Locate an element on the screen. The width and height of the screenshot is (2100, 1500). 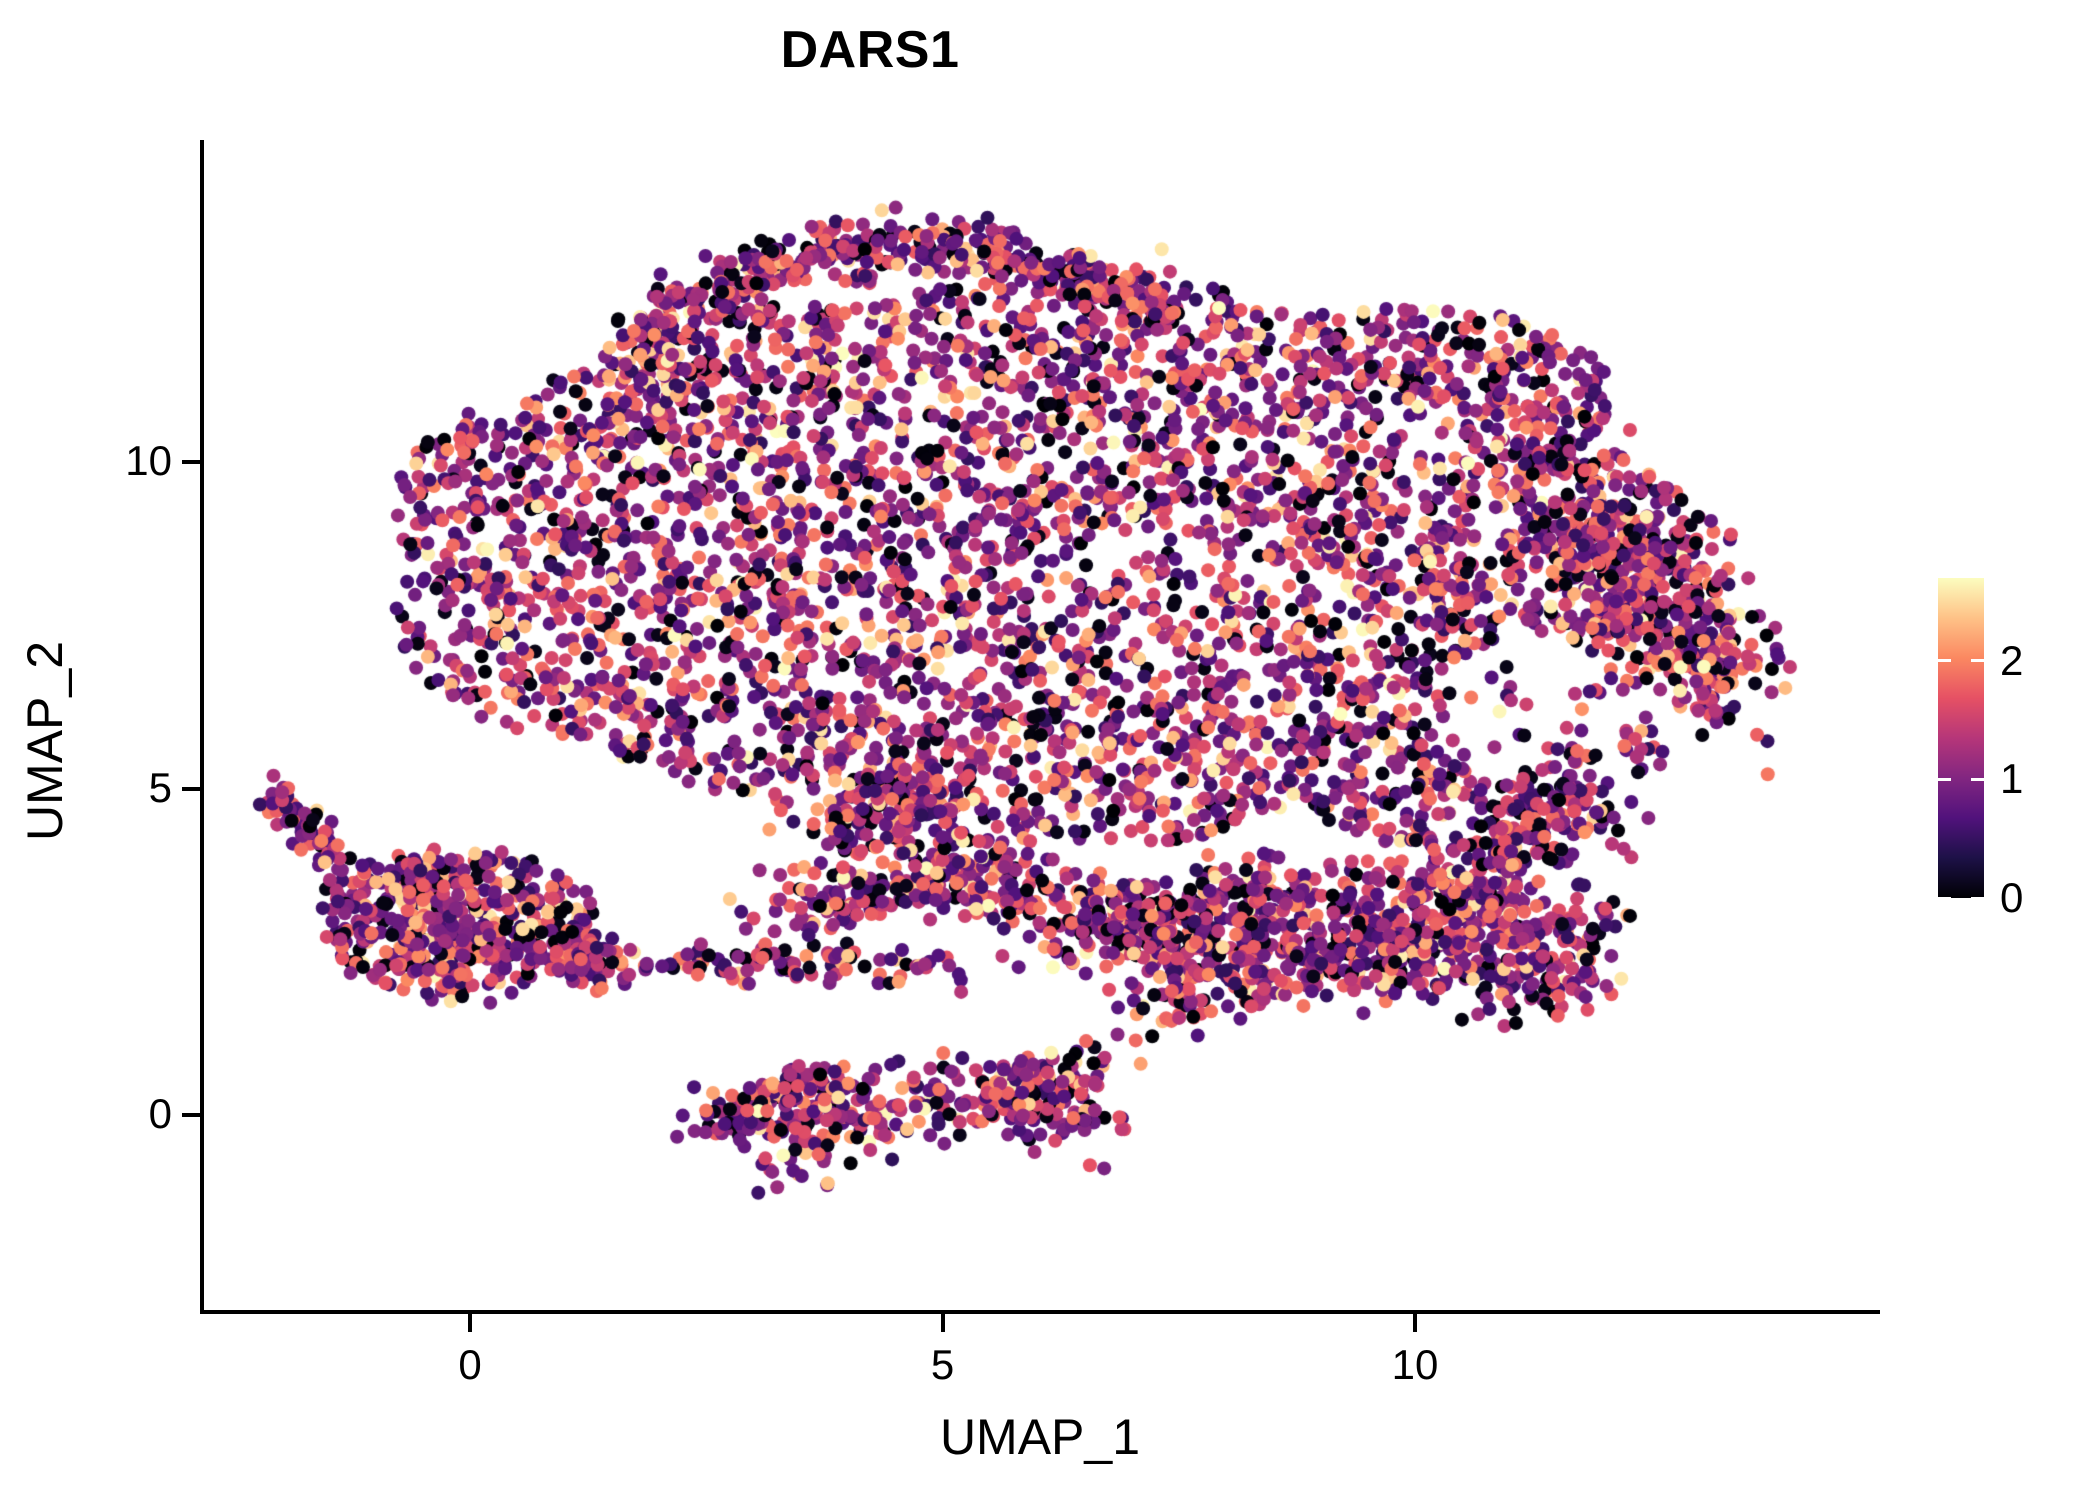
x-tick-label: 5 is located at coordinates (942, 1364).